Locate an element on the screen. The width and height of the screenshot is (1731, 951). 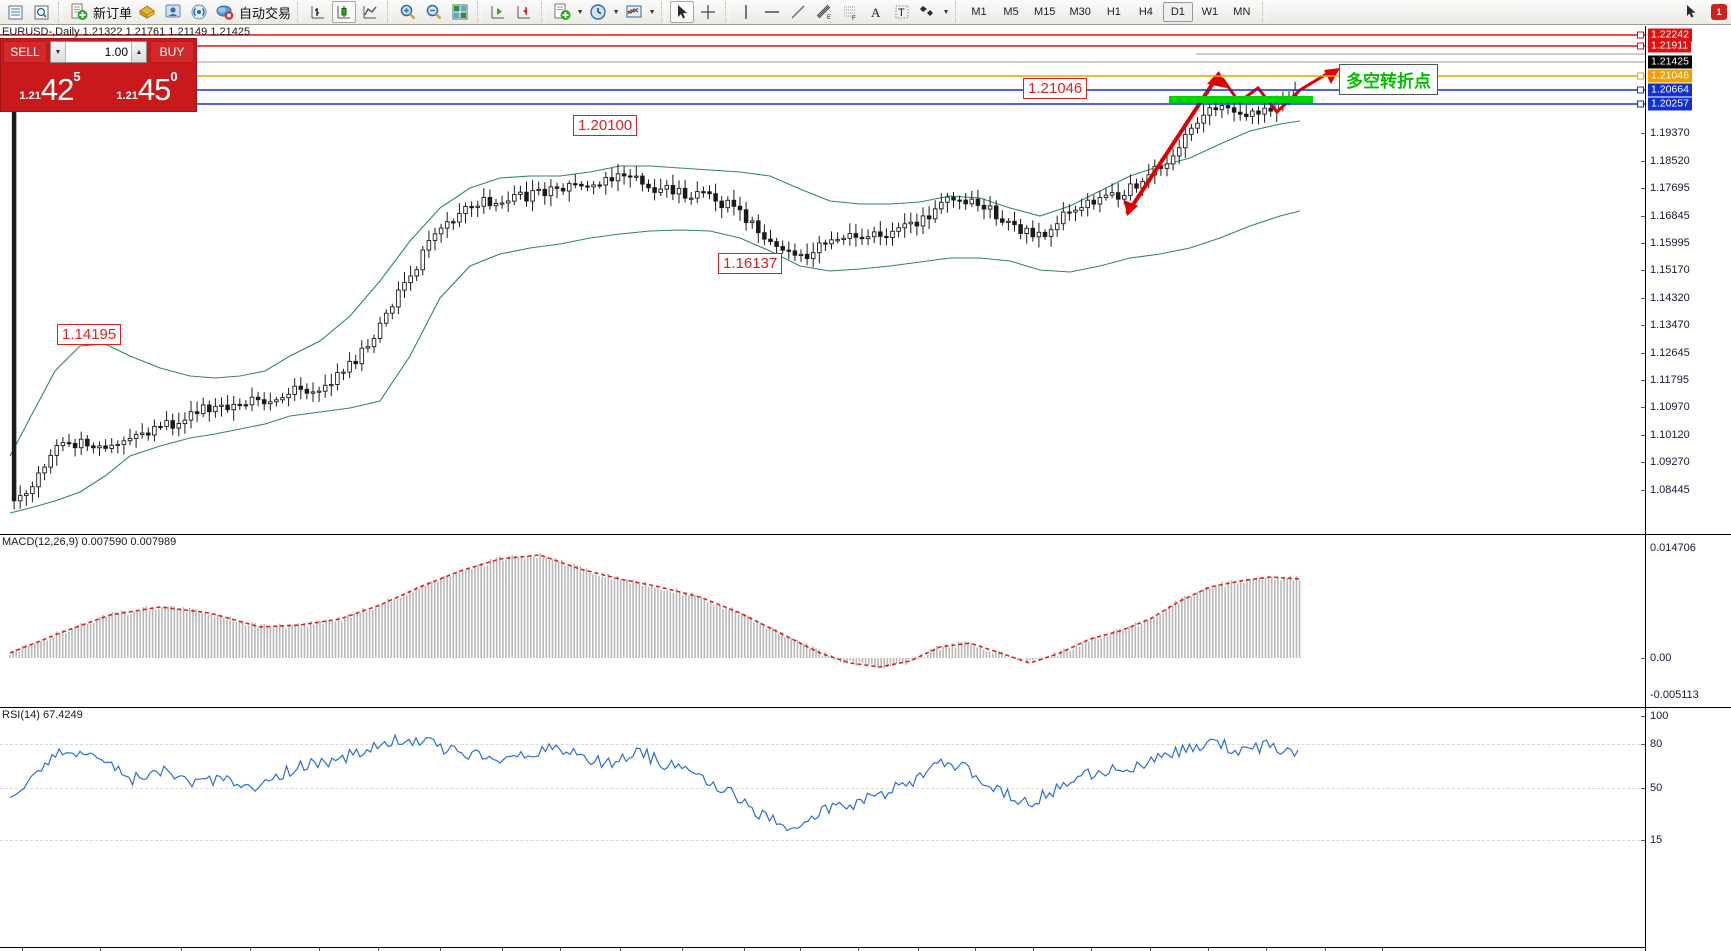
fibonacci-icon: F is located at coordinates (850, 12).